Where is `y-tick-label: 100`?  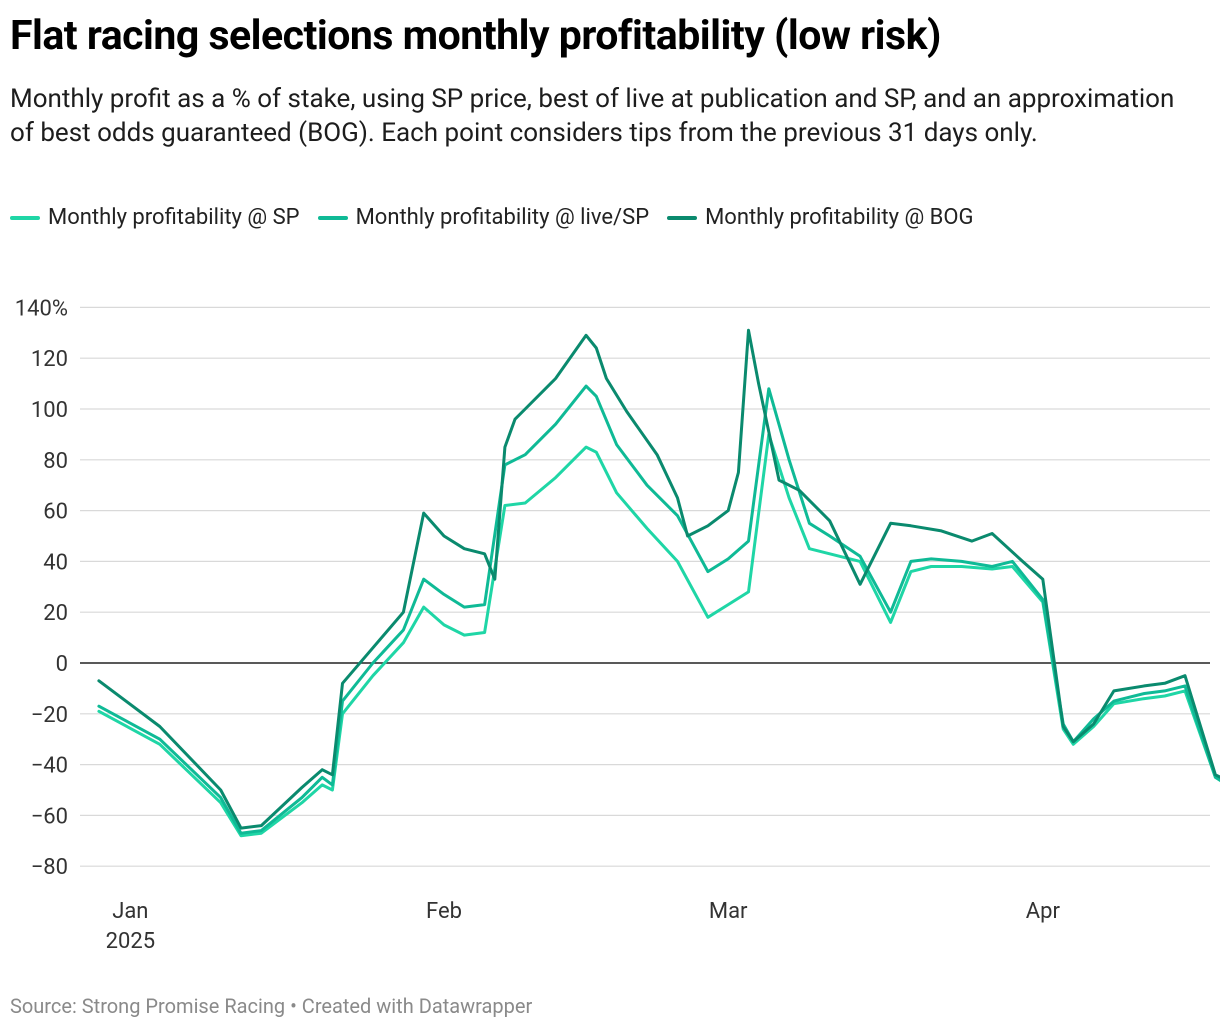 y-tick-label: 100 is located at coordinates (49, 410).